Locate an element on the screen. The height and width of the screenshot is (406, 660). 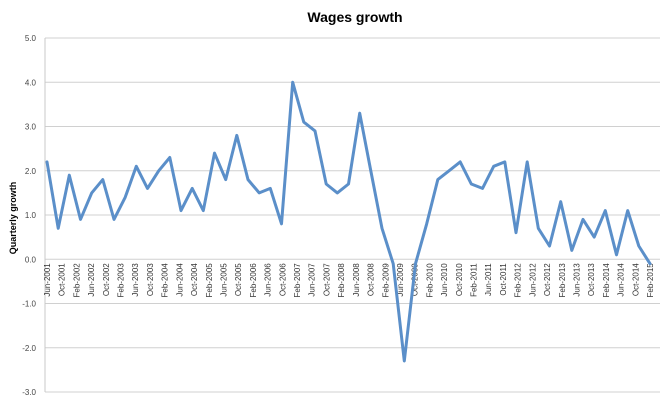
x-tick-label: Feb-2003 is located at coordinates (121, 280).